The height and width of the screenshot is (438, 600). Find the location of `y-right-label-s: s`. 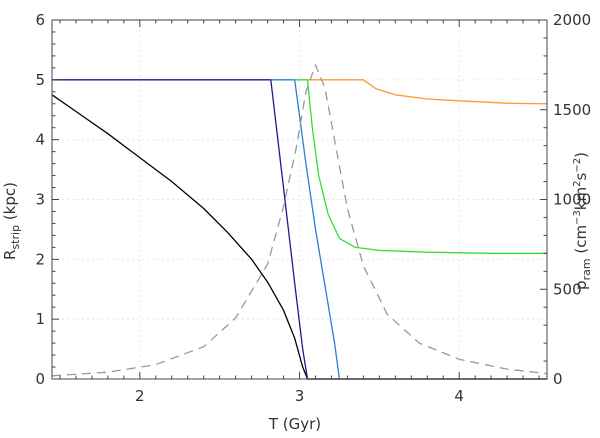

y-right-label-s: s is located at coordinates (581, 177).